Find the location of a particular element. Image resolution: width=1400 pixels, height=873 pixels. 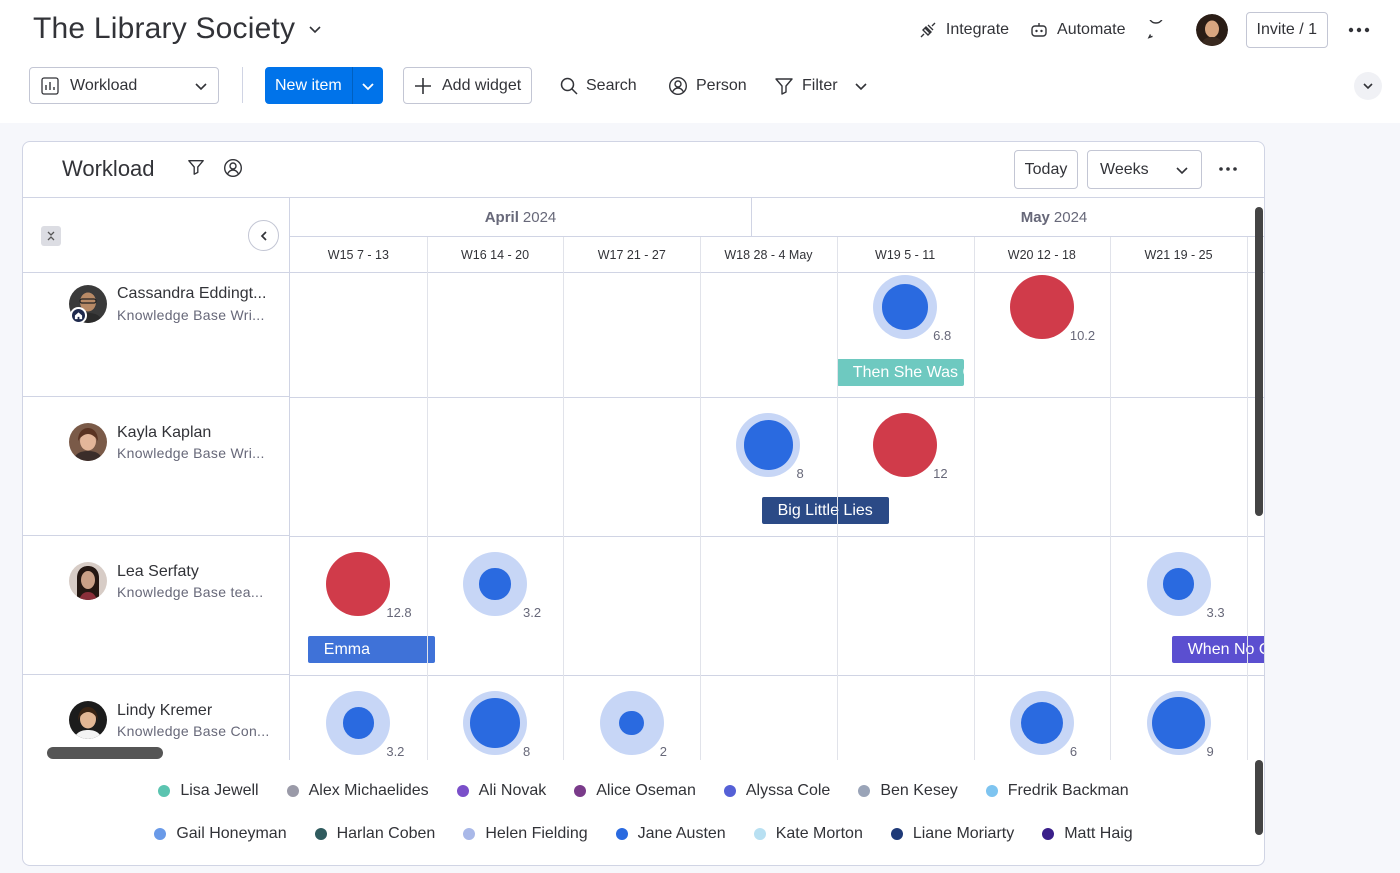

workload-value: 2 is located at coordinates (663, 751).